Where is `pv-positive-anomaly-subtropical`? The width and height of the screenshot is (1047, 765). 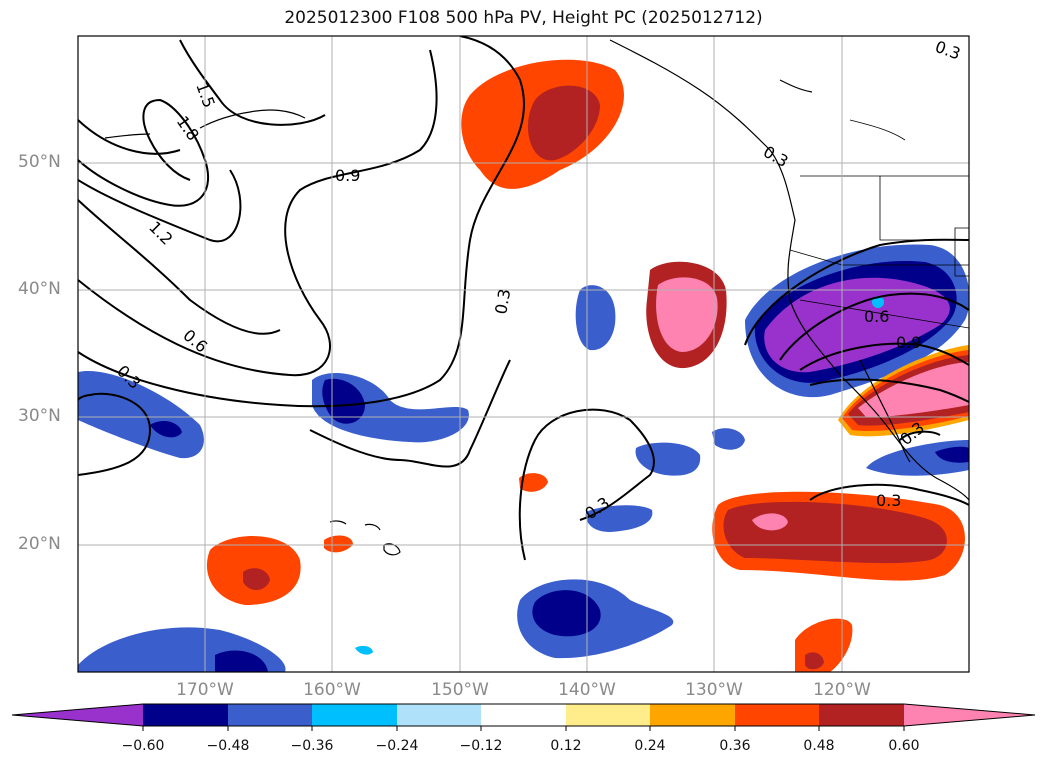
pv-positive-anomaly-subtropical is located at coordinates (838, 536).